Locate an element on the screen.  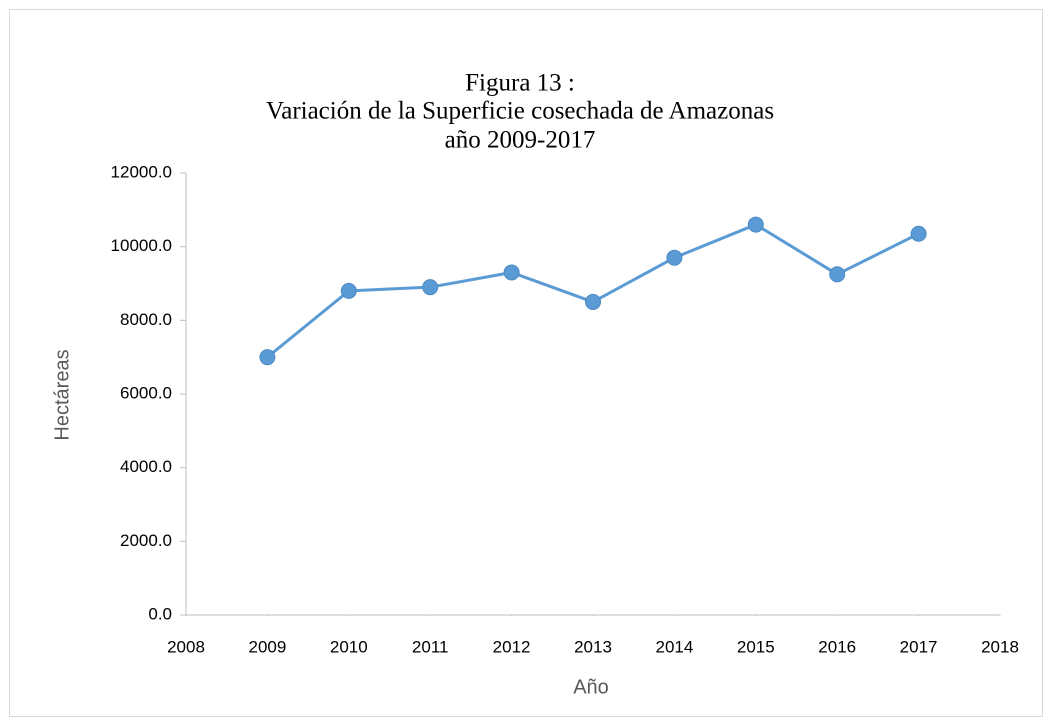
x-tick-label: 2018 is located at coordinates (1000, 646).